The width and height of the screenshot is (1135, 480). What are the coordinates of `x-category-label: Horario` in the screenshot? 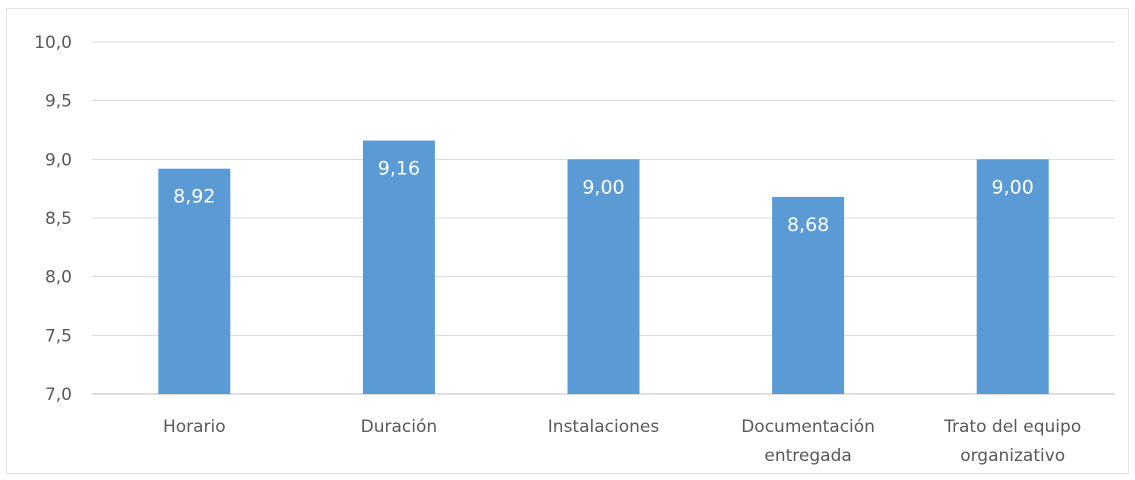 It's located at (194, 427).